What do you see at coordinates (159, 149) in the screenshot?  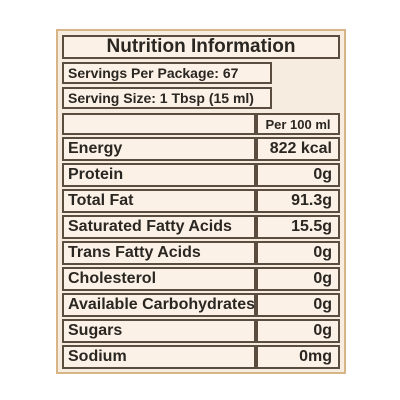 I see `nutrient-name: Energy` at bounding box center [159, 149].